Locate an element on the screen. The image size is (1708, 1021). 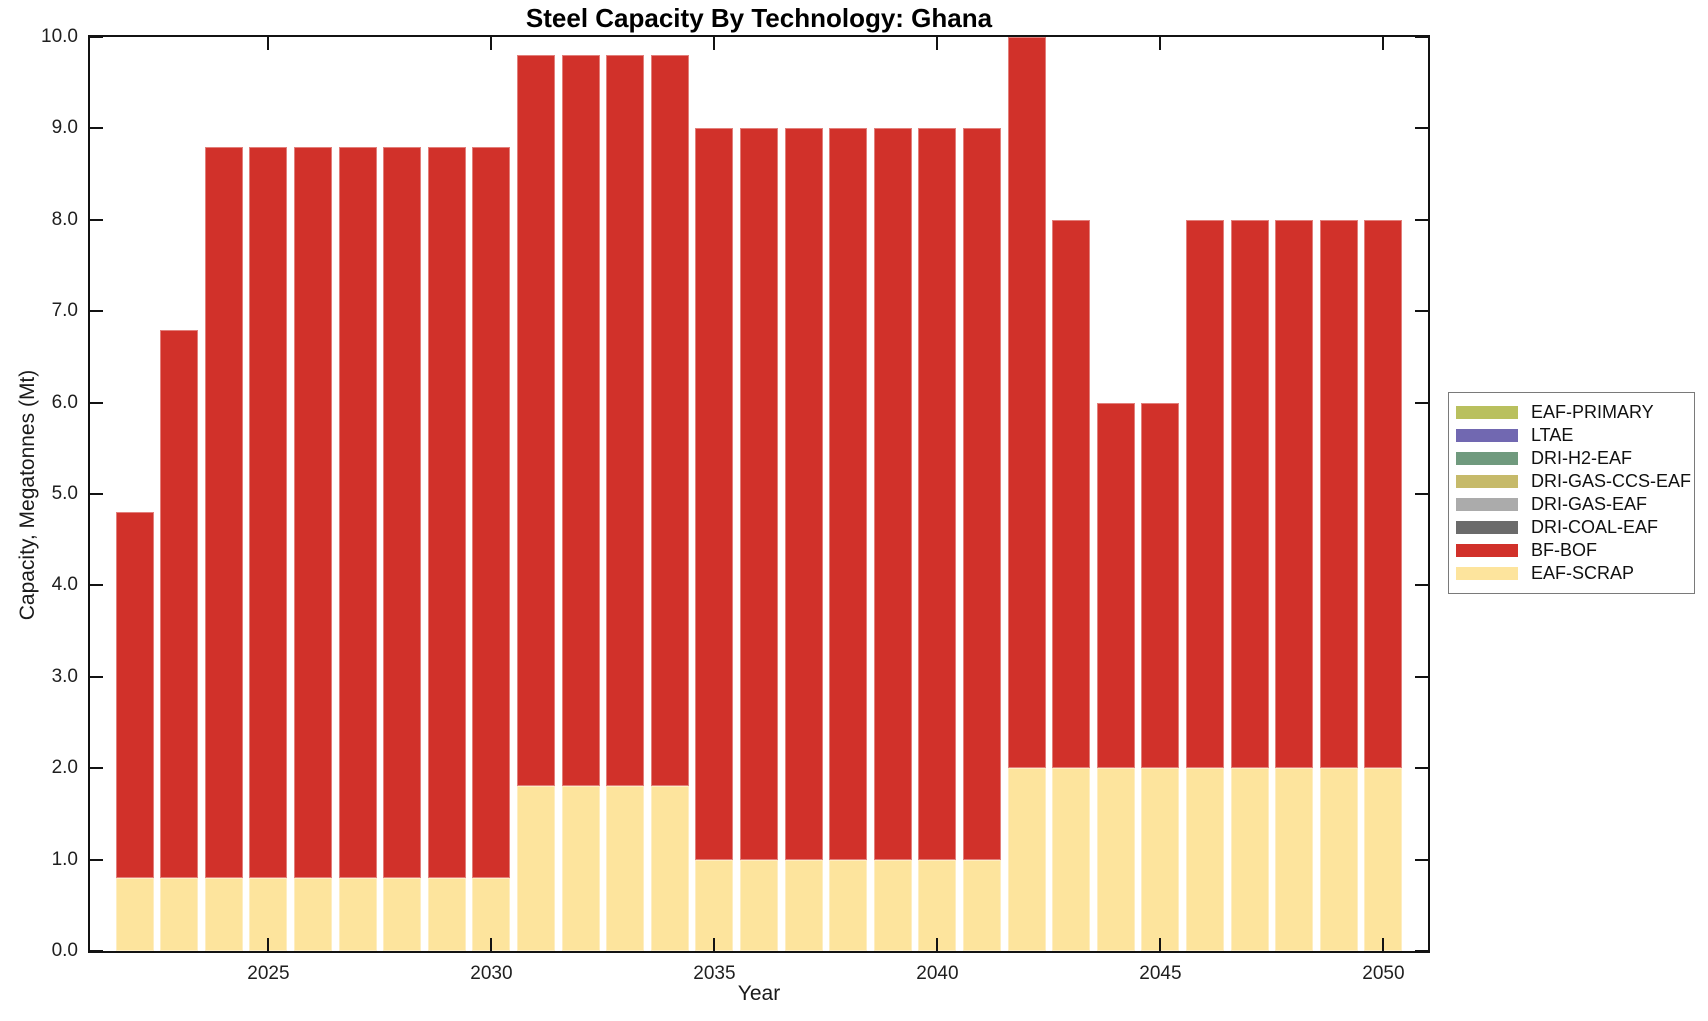
bar-segment-eaf-scrap-2031 is located at coordinates (536, 868).